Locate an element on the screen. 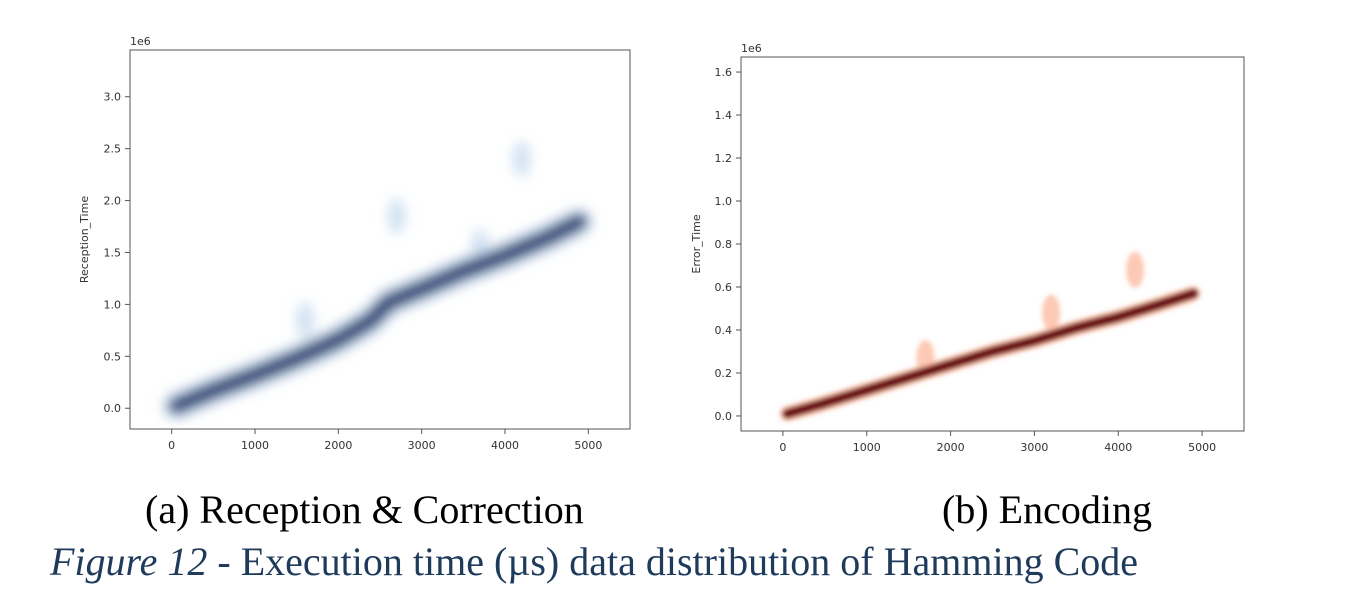 The width and height of the screenshot is (1364, 600). y-tick-label: 0.8 is located at coordinates (724, 244).